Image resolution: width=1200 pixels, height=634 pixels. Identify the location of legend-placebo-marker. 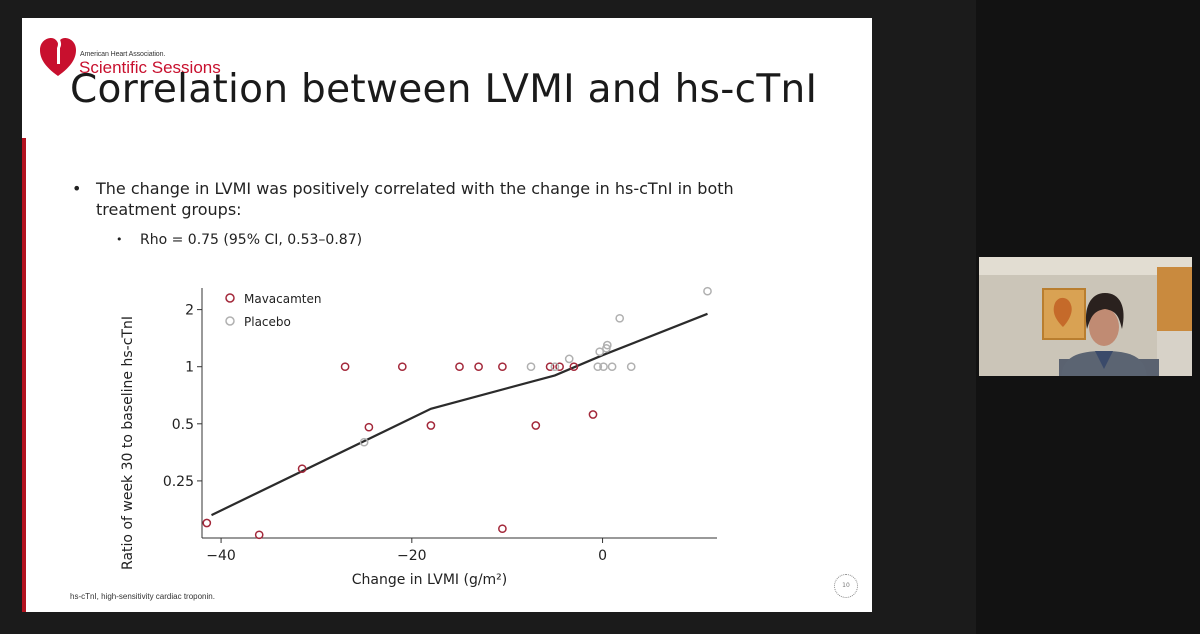
(230, 321).